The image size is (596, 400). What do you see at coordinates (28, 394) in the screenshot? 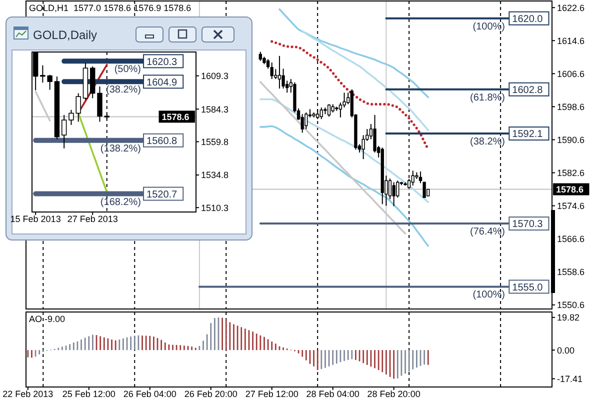
I see `x-tick-label: 22 Feb 2013` at bounding box center [28, 394].